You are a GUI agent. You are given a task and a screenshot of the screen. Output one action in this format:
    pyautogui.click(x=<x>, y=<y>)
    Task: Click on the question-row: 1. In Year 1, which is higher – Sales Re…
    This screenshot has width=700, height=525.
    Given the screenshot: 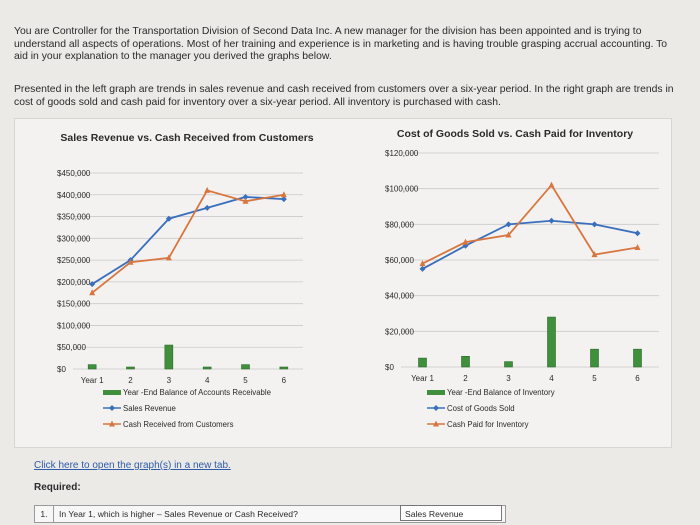 What is the action you would take?
    pyautogui.click(x=270, y=514)
    